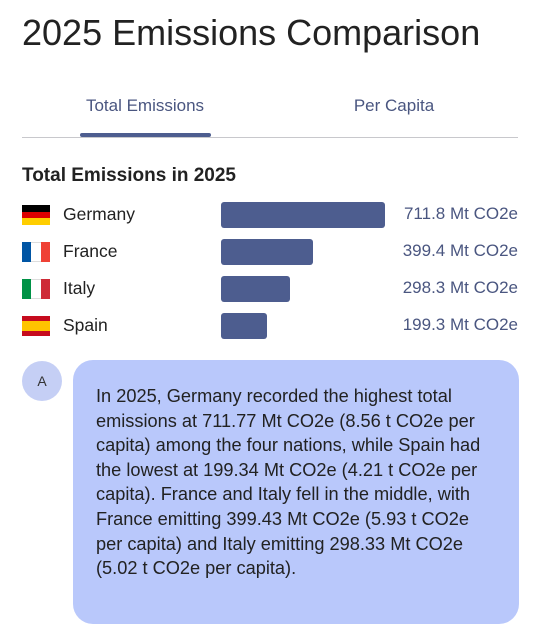  What do you see at coordinates (460, 287) in the screenshot?
I see `value-label: 298.3 Mt CO2e` at bounding box center [460, 287].